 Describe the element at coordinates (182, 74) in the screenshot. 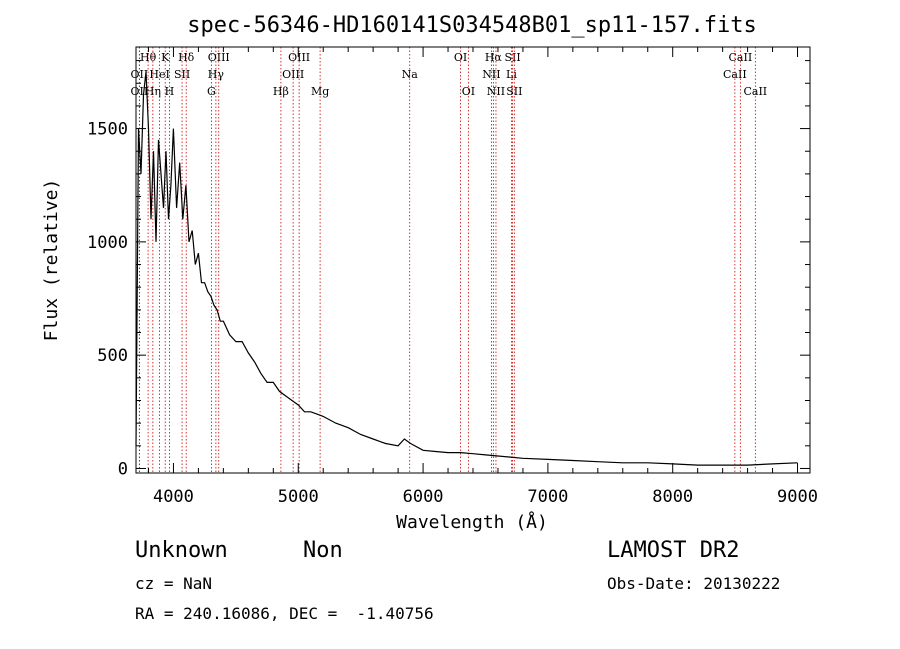

I see `marker-label-8: SII` at that location.